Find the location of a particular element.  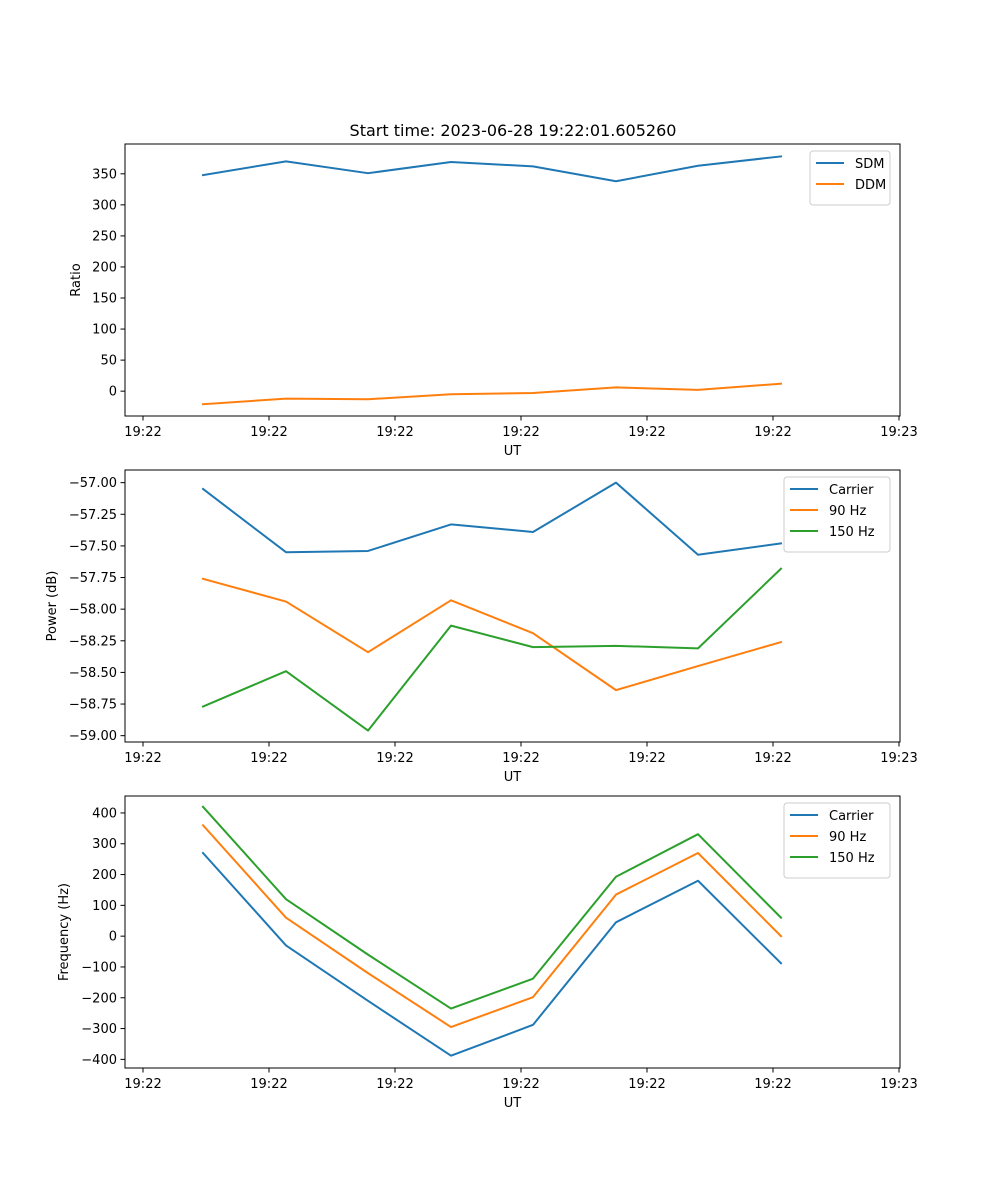

y-tick-label: −200 is located at coordinates (99, 998).